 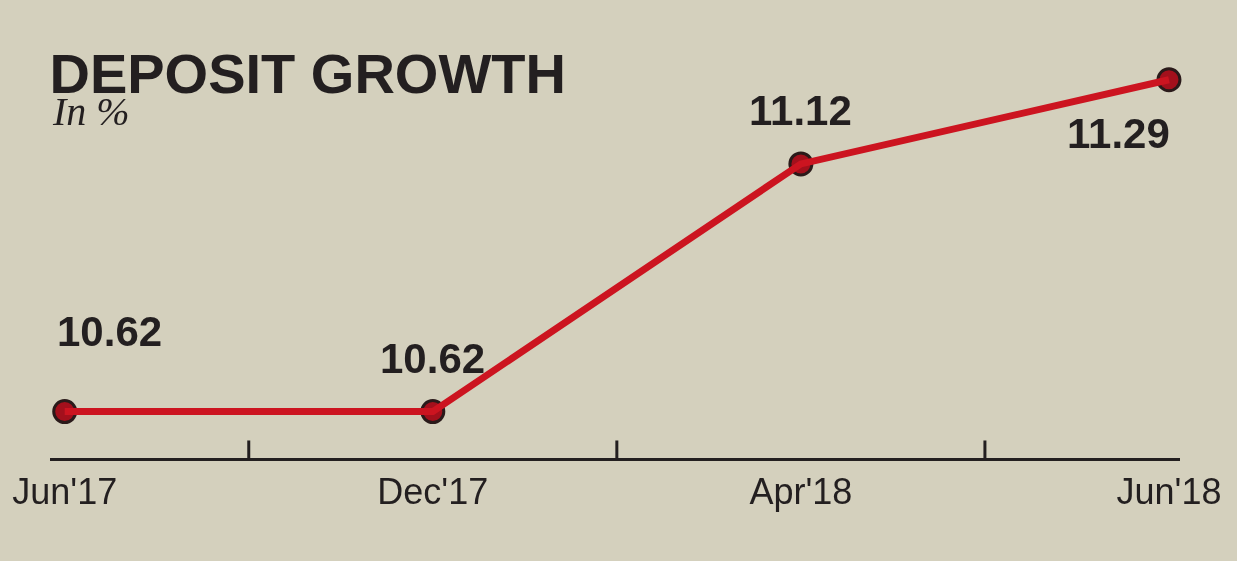 What do you see at coordinates (1118, 133) in the screenshot?
I see `data-label: 11.29` at bounding box center [1118, 133].